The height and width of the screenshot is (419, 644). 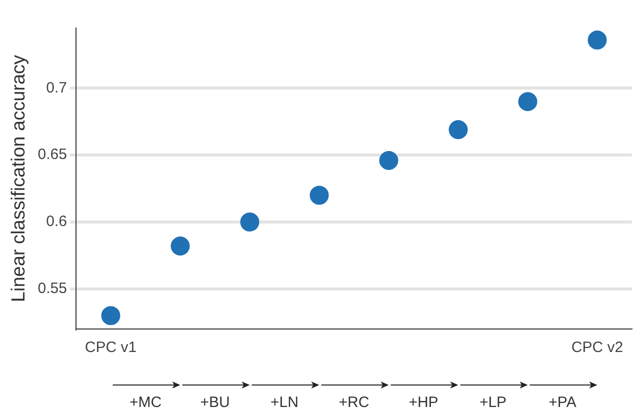 I want to click on y-tick-label: 0.55, so click(x=52, y=289).